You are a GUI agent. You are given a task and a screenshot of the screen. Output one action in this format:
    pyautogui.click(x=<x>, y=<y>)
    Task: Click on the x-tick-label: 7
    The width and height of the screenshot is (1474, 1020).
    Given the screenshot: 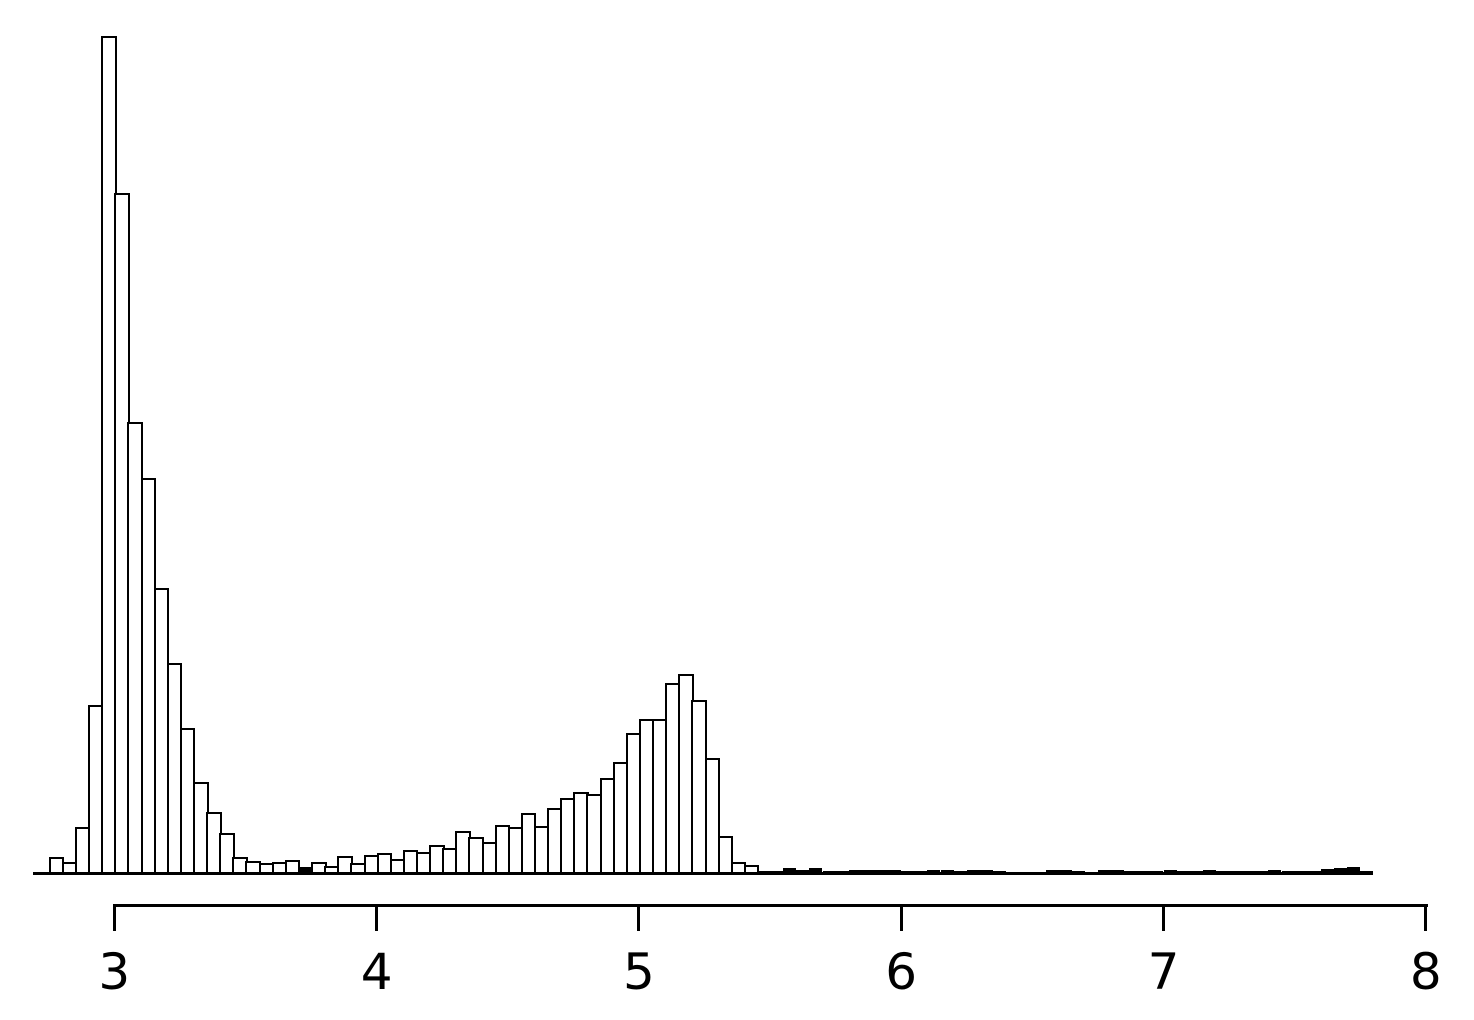 What is the action you would take?
    pyautogui.click(x=1163, y=972)
    